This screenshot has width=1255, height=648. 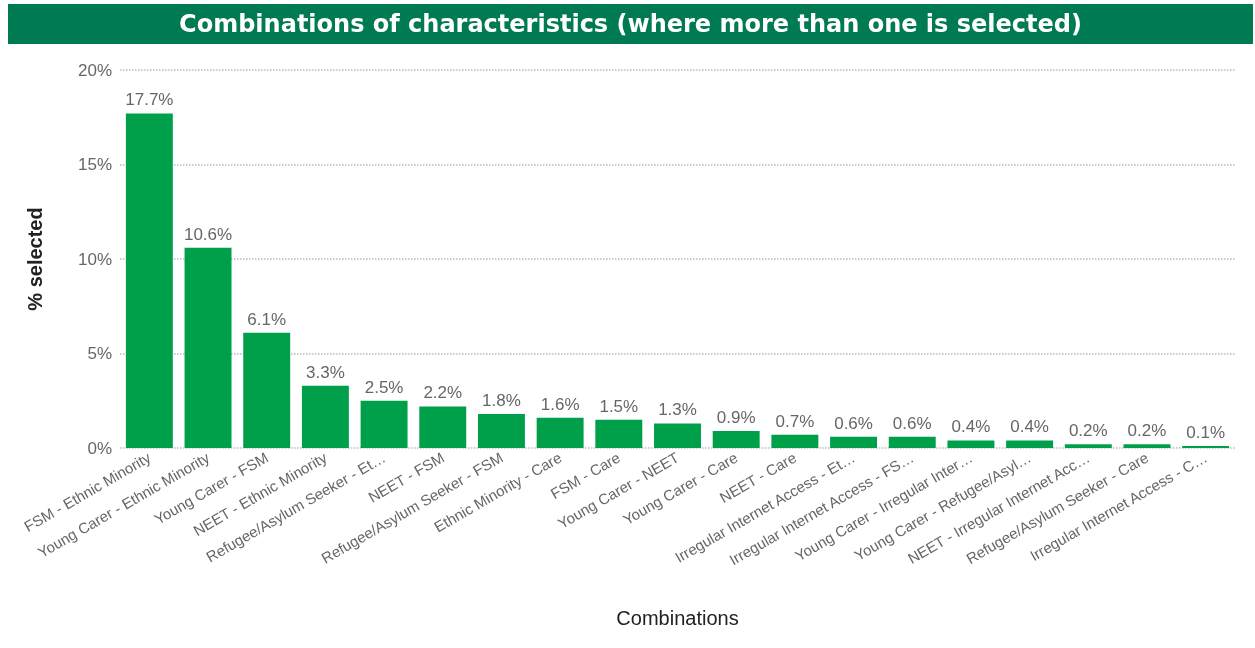 What do you see at coordinates (325, 372) in the screenshot?
I see `data-label: 3.3%` at bounding box center [325, 372].